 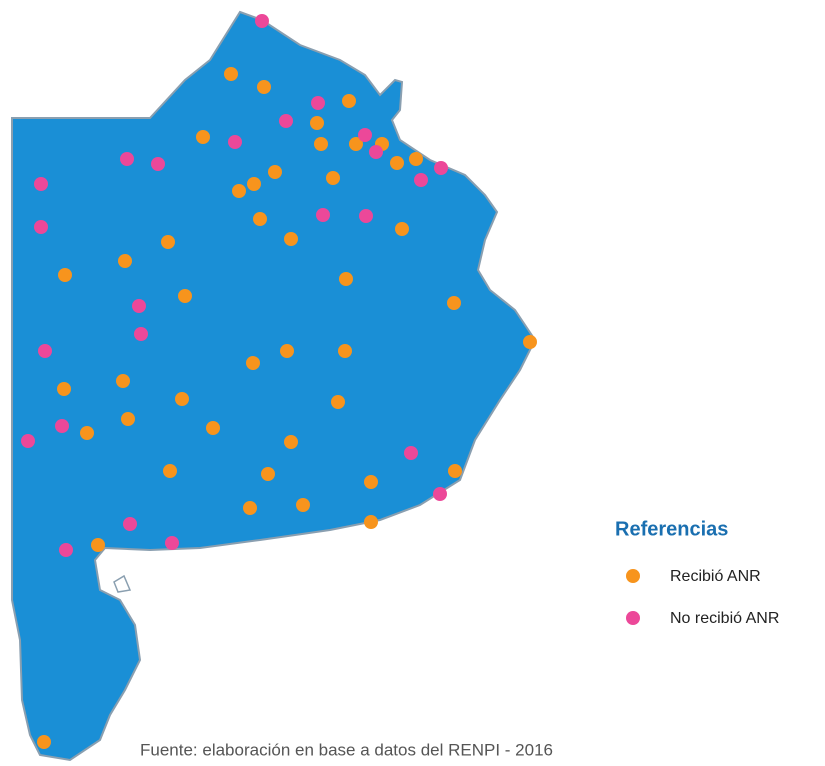 What do you see at coordinates (724, 618) in the screenshot?
I see `legend-label: No recibió ANR` at bounding box center [724, 618].